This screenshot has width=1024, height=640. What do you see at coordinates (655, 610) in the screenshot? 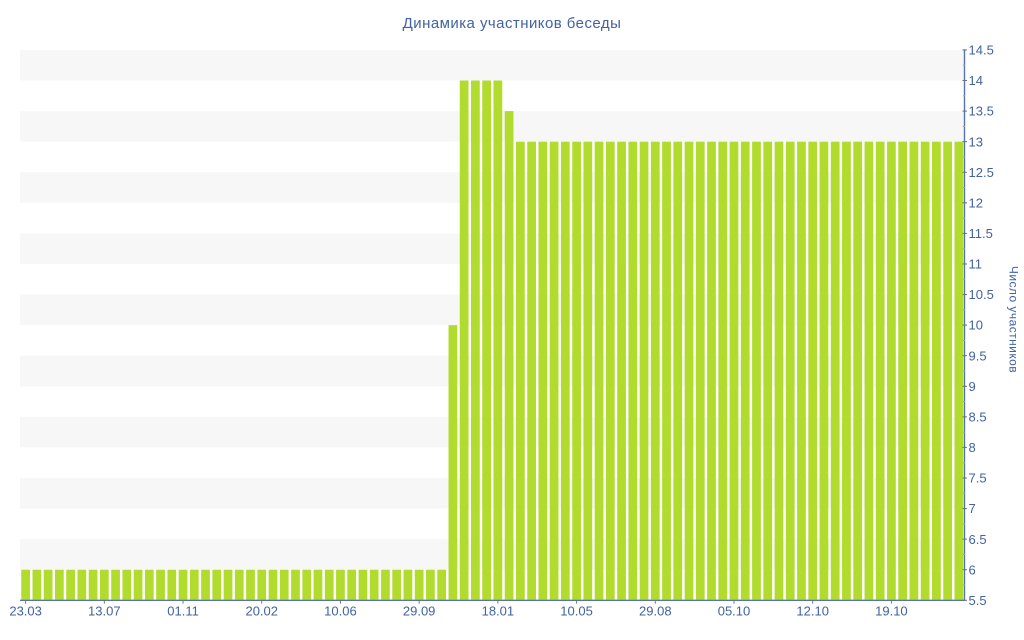
I see `svg-text: 29.08` at bounding box center [655, 610].